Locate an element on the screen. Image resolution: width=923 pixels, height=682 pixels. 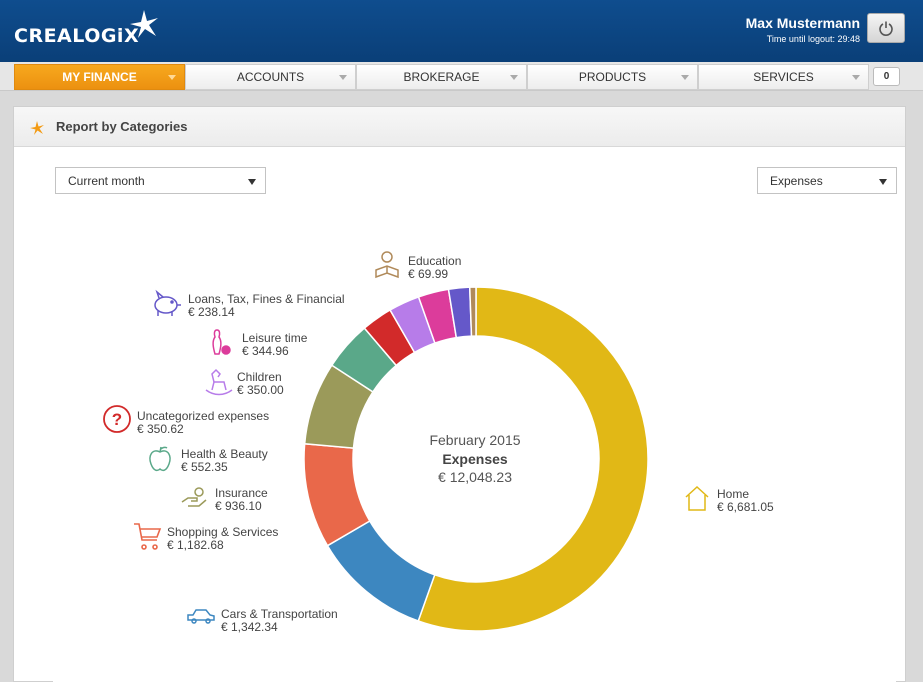
legend-home: Home € 6,681.05 is located at coordinates (729, 499).